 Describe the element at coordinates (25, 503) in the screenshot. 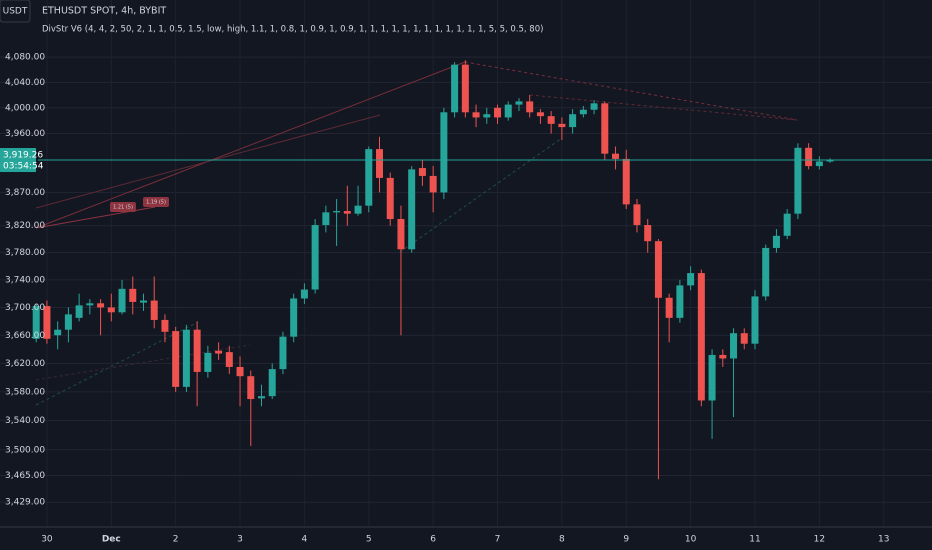

I see `y-tick-label: 3,429.00` at that location.